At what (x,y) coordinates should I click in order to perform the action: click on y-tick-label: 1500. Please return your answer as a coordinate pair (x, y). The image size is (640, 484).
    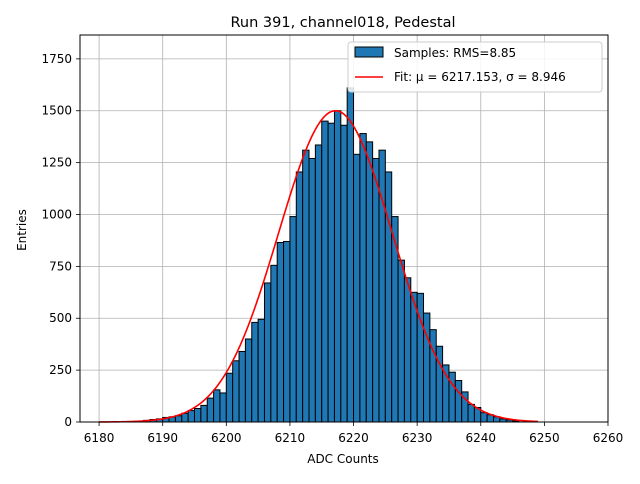
    Looking at the image, I should click on (56, 111).